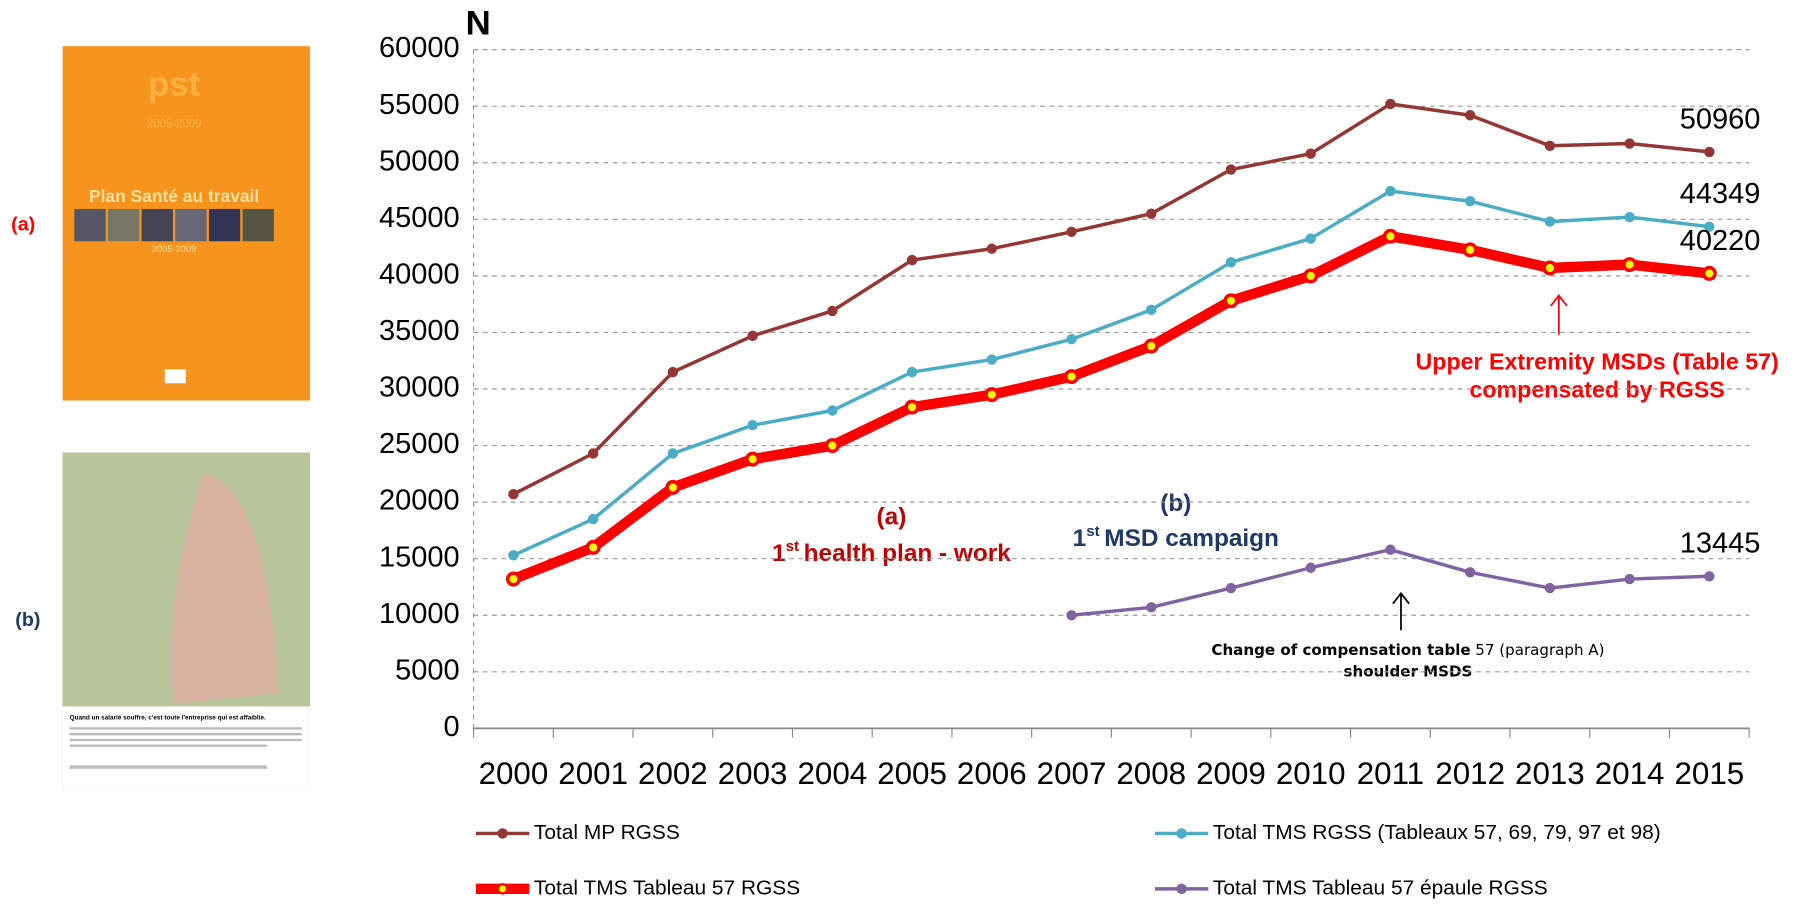  I want to click on legend-label: Total TMS Tableau 57 RGSS, so click(667, 887).